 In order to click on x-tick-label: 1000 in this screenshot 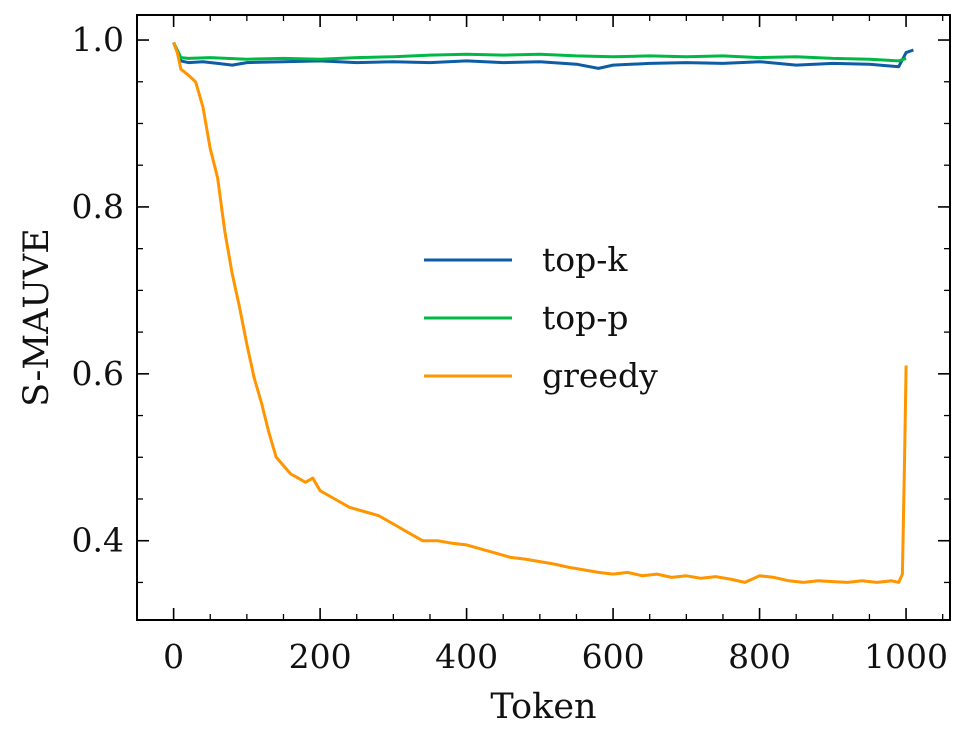, I will do `click(906, 656)`.